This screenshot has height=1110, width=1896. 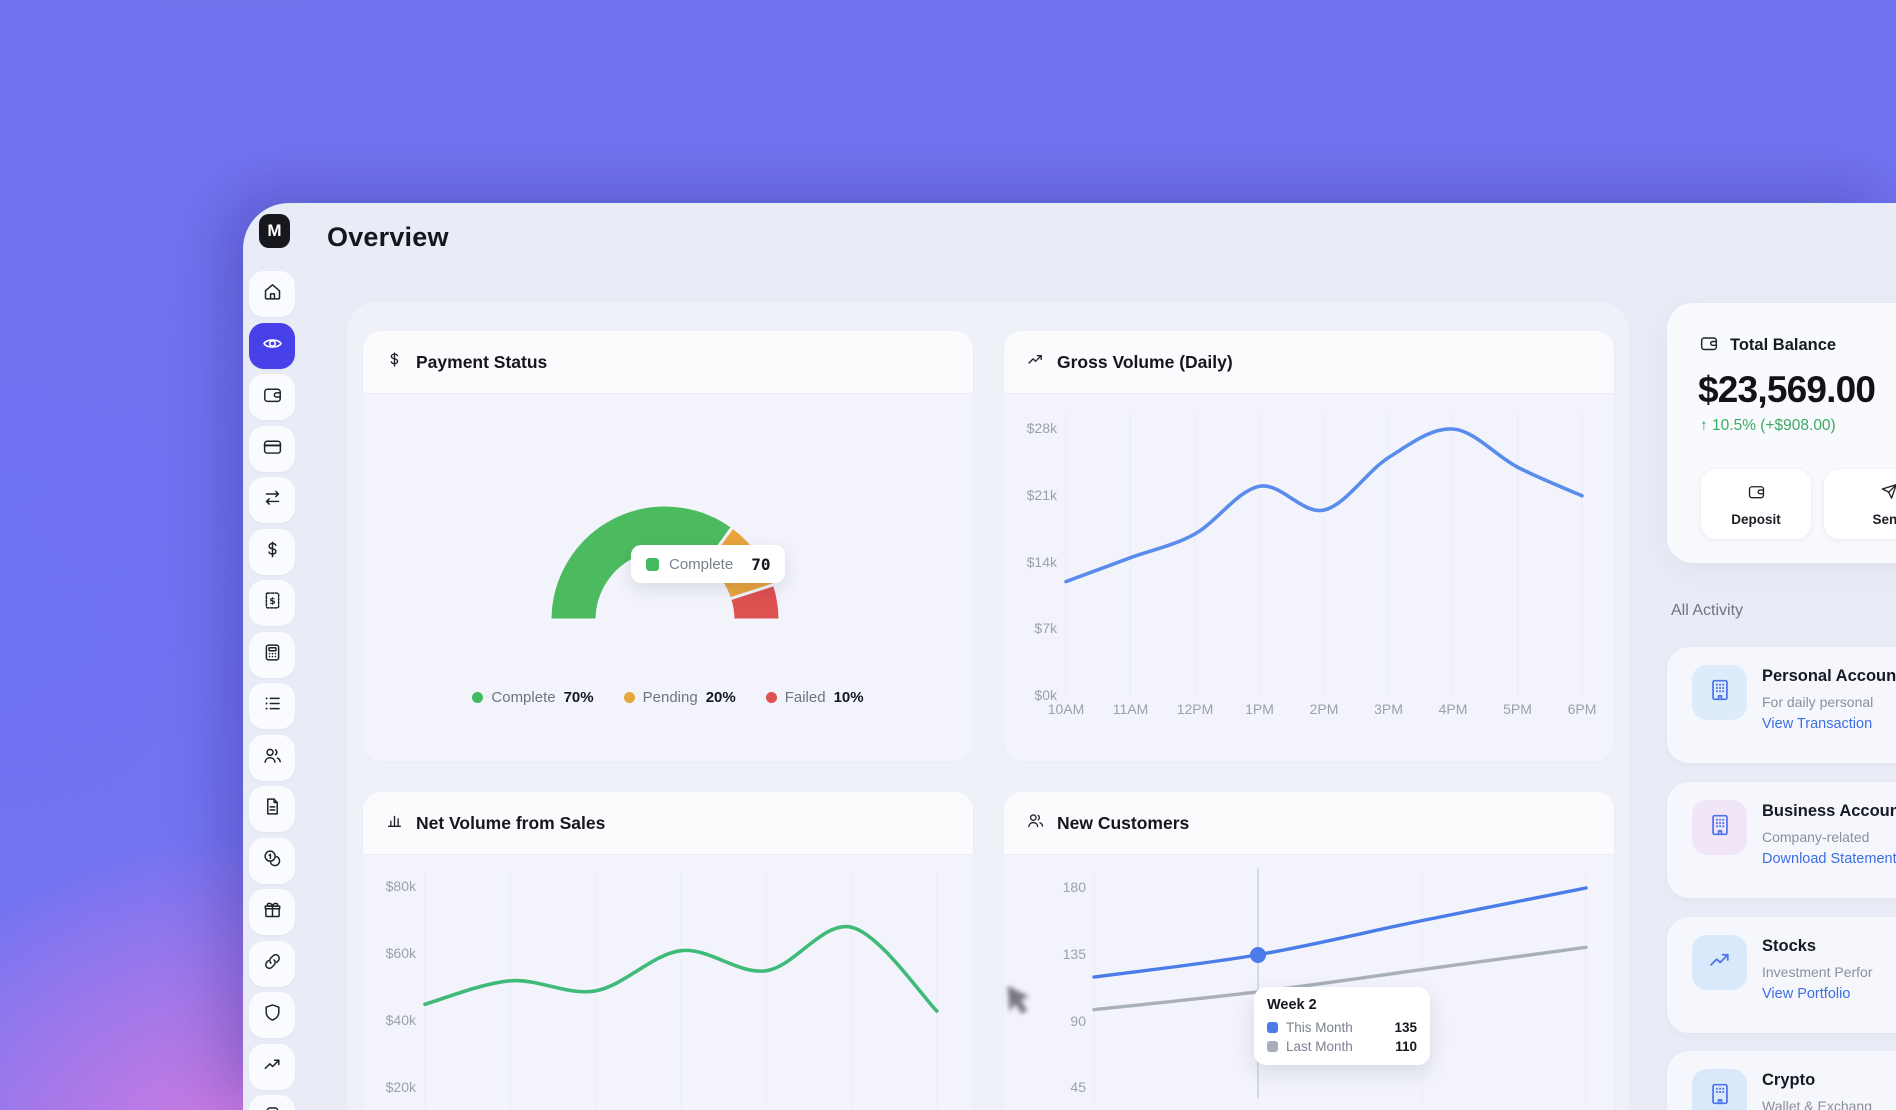 I want to click on sidebar-item-security, so click(x=272, y=1015).